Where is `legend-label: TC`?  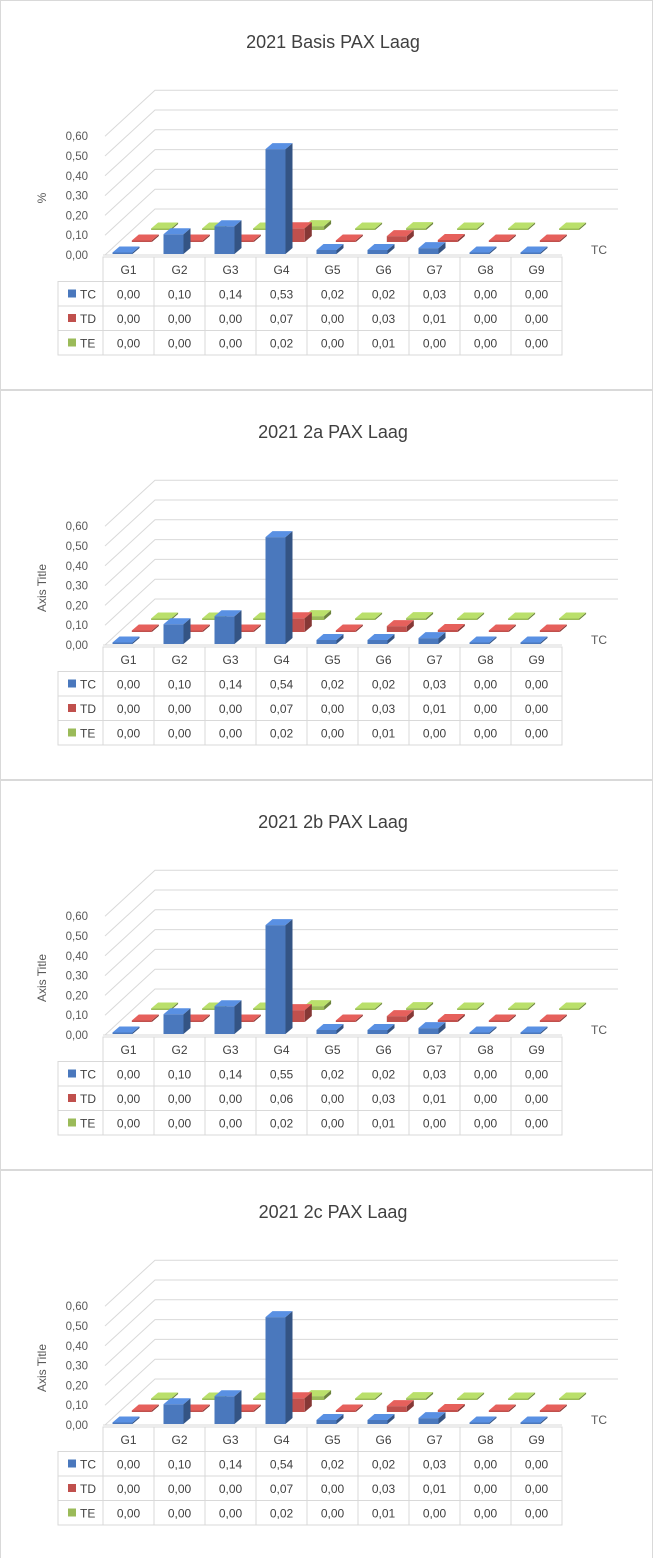 legend-label: TC is located at coordinates (88, 1075).